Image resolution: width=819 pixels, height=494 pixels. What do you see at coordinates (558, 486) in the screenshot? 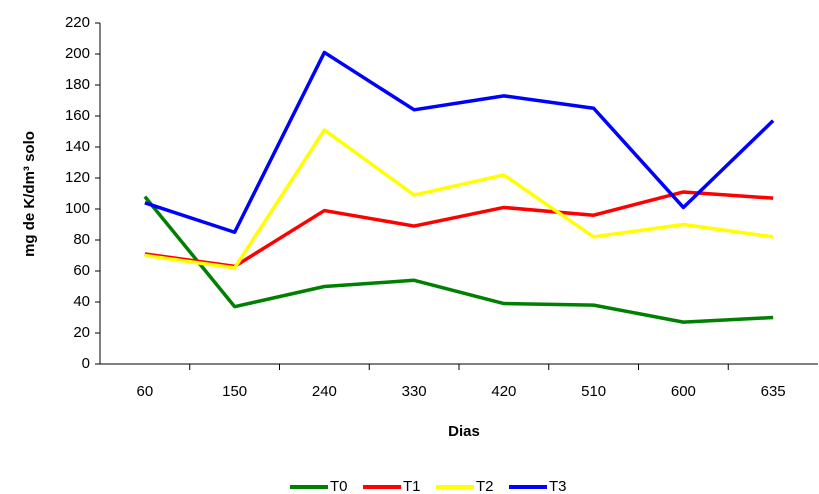
I see `legend-label: T3` at bounding box center [558, 486].